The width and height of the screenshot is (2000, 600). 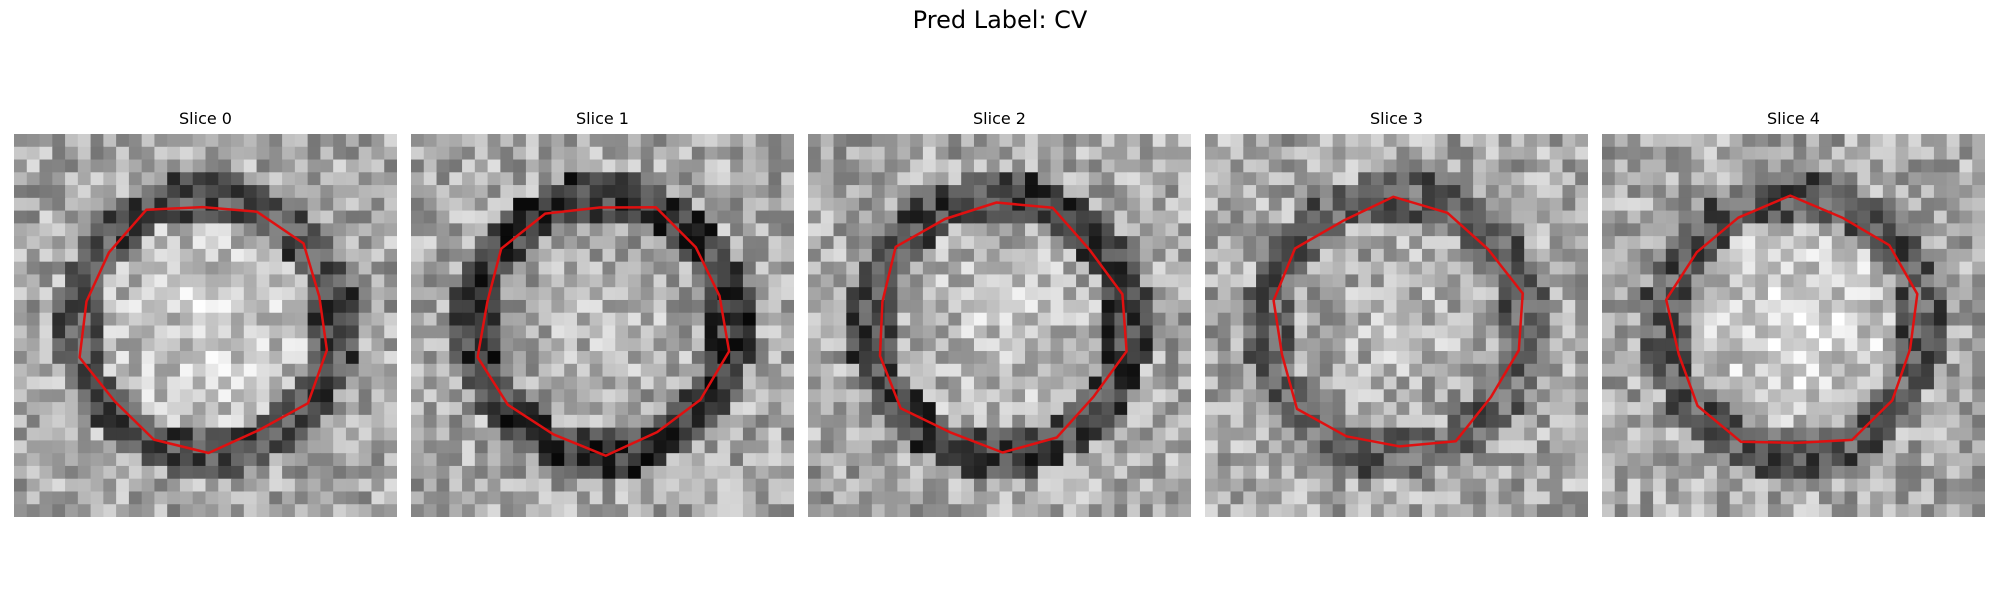 I want to click on slice-panel-1: Slice 1, so click(x=602, y=312).